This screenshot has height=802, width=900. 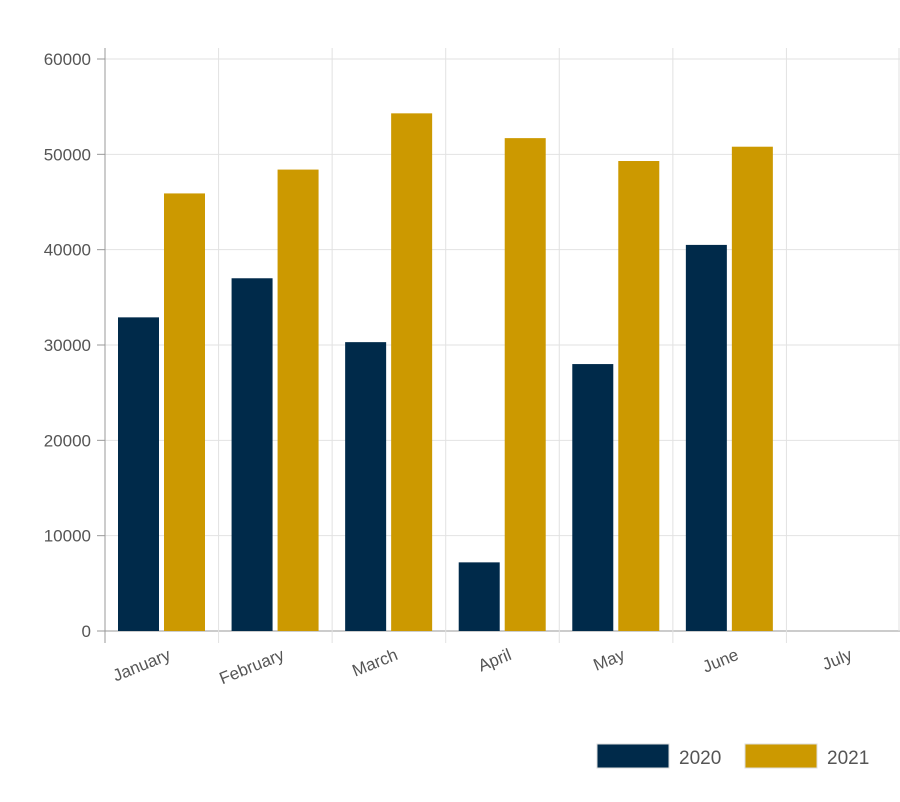 I want to click on y-tick-label: 20000, so click(x=67, y=440).